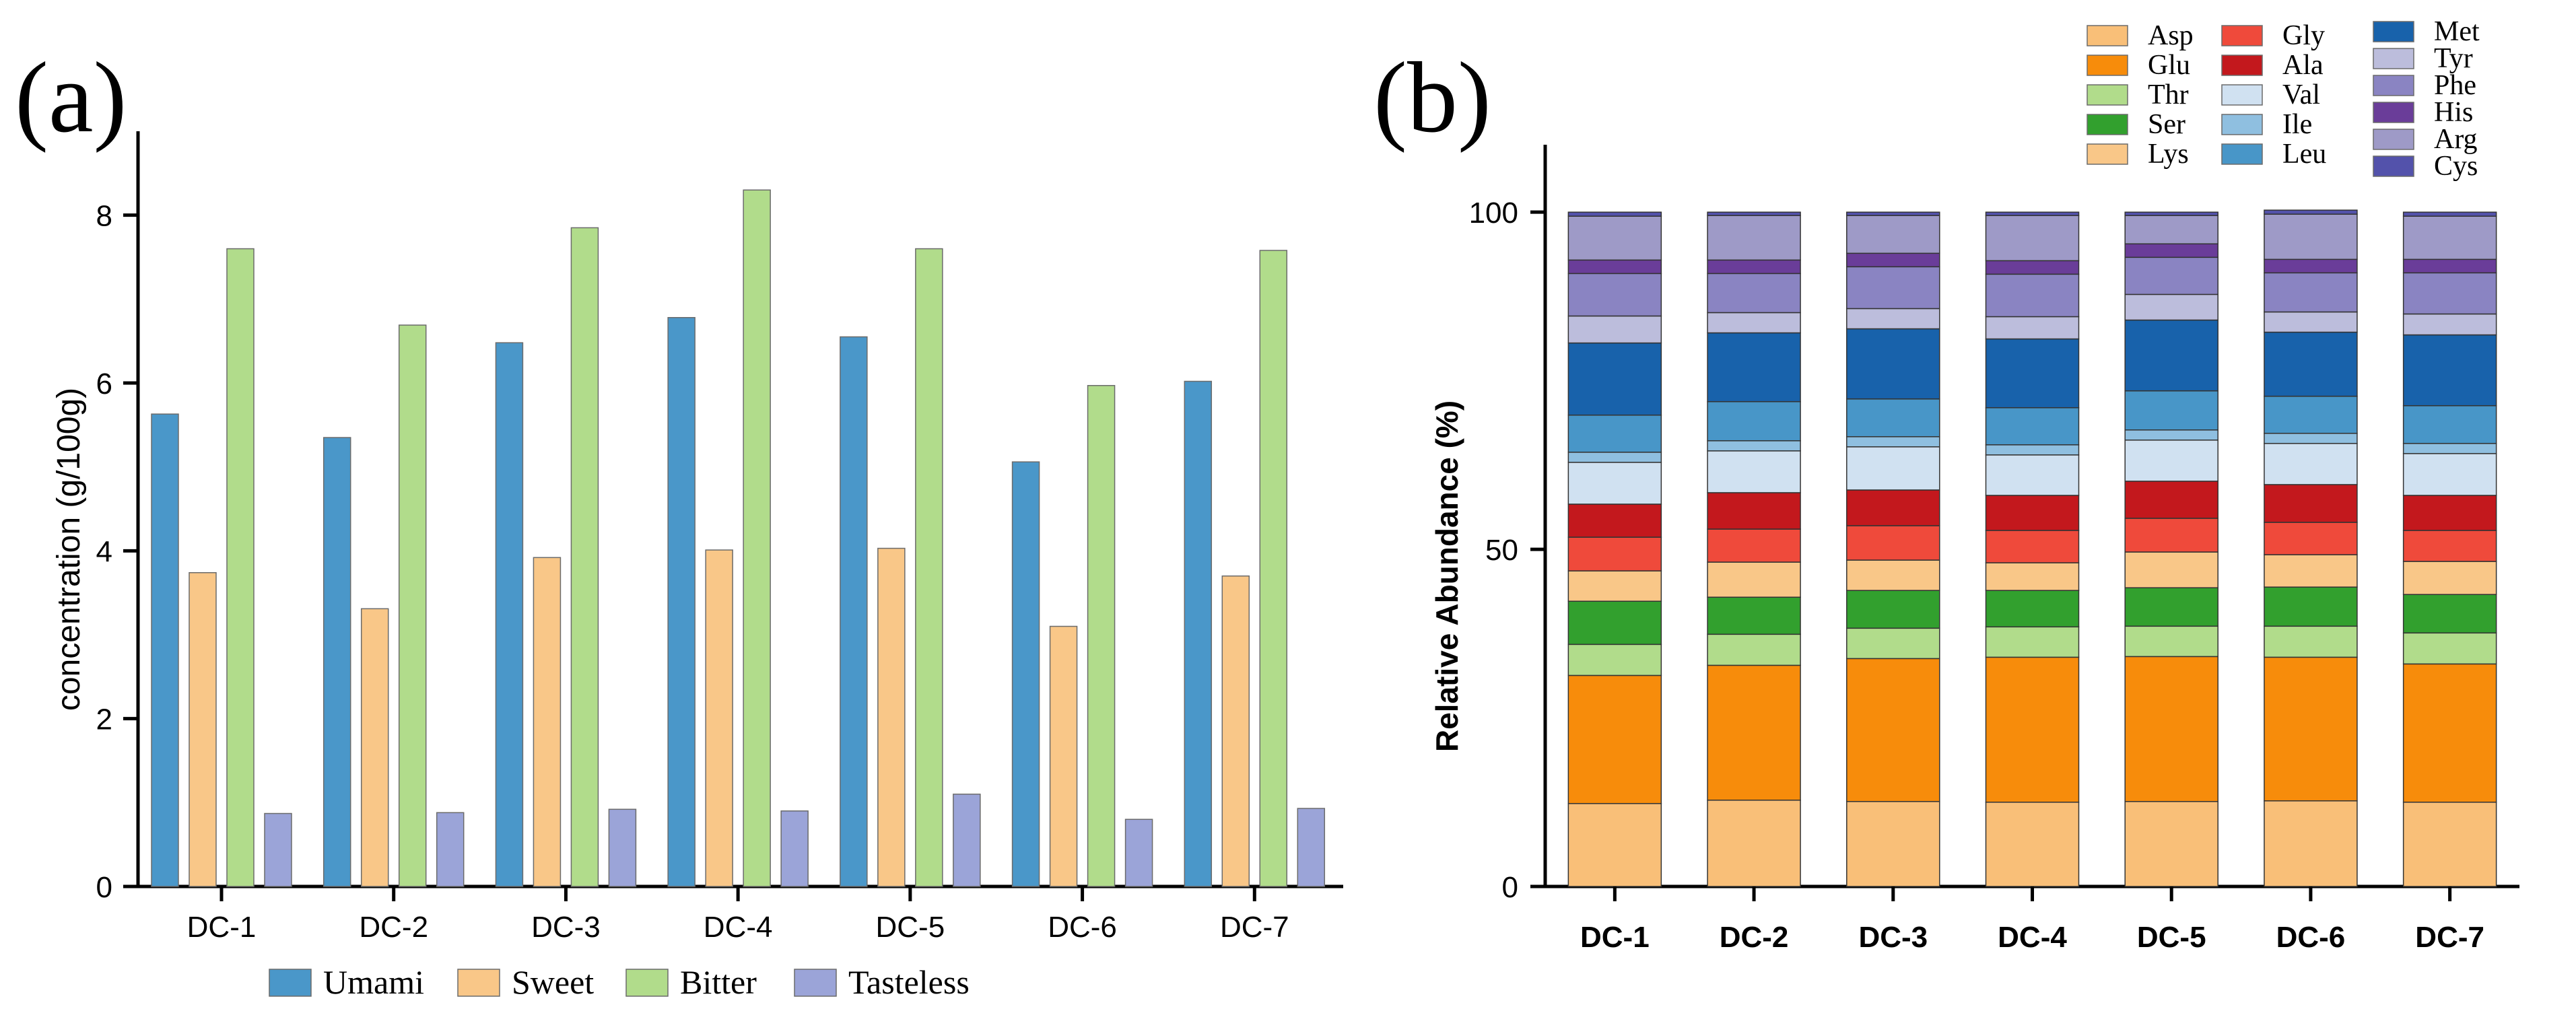 The height and width of the screenshot is (1011, 2576). Describe the element at coordinates (104, 216) in the screenshot. I see `y-tick-label: 8` at that location.